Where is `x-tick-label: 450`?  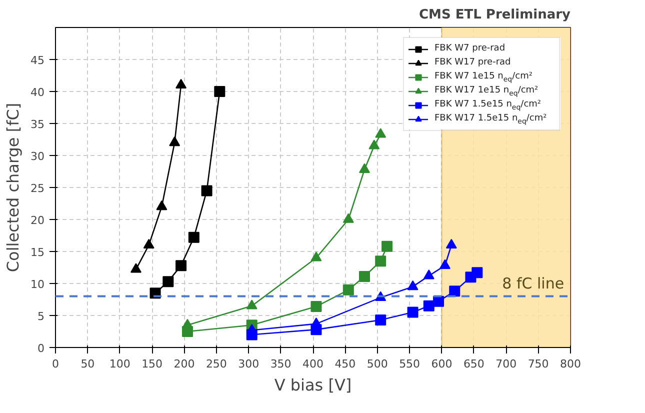
x-tick-label: 450 is located at coordinates (345, 364).